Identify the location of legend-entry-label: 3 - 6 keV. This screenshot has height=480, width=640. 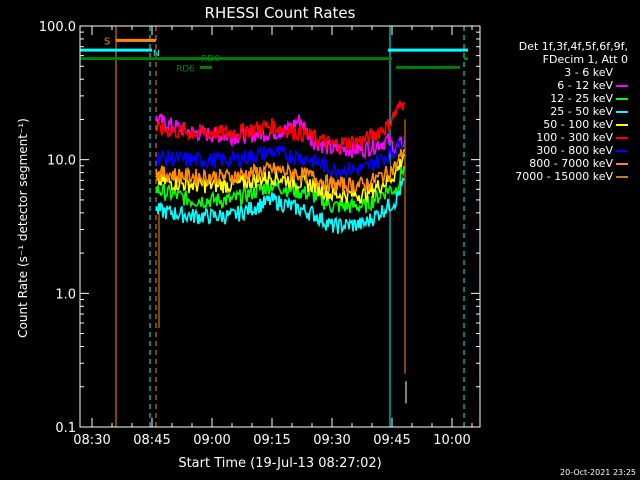
(588, 72).